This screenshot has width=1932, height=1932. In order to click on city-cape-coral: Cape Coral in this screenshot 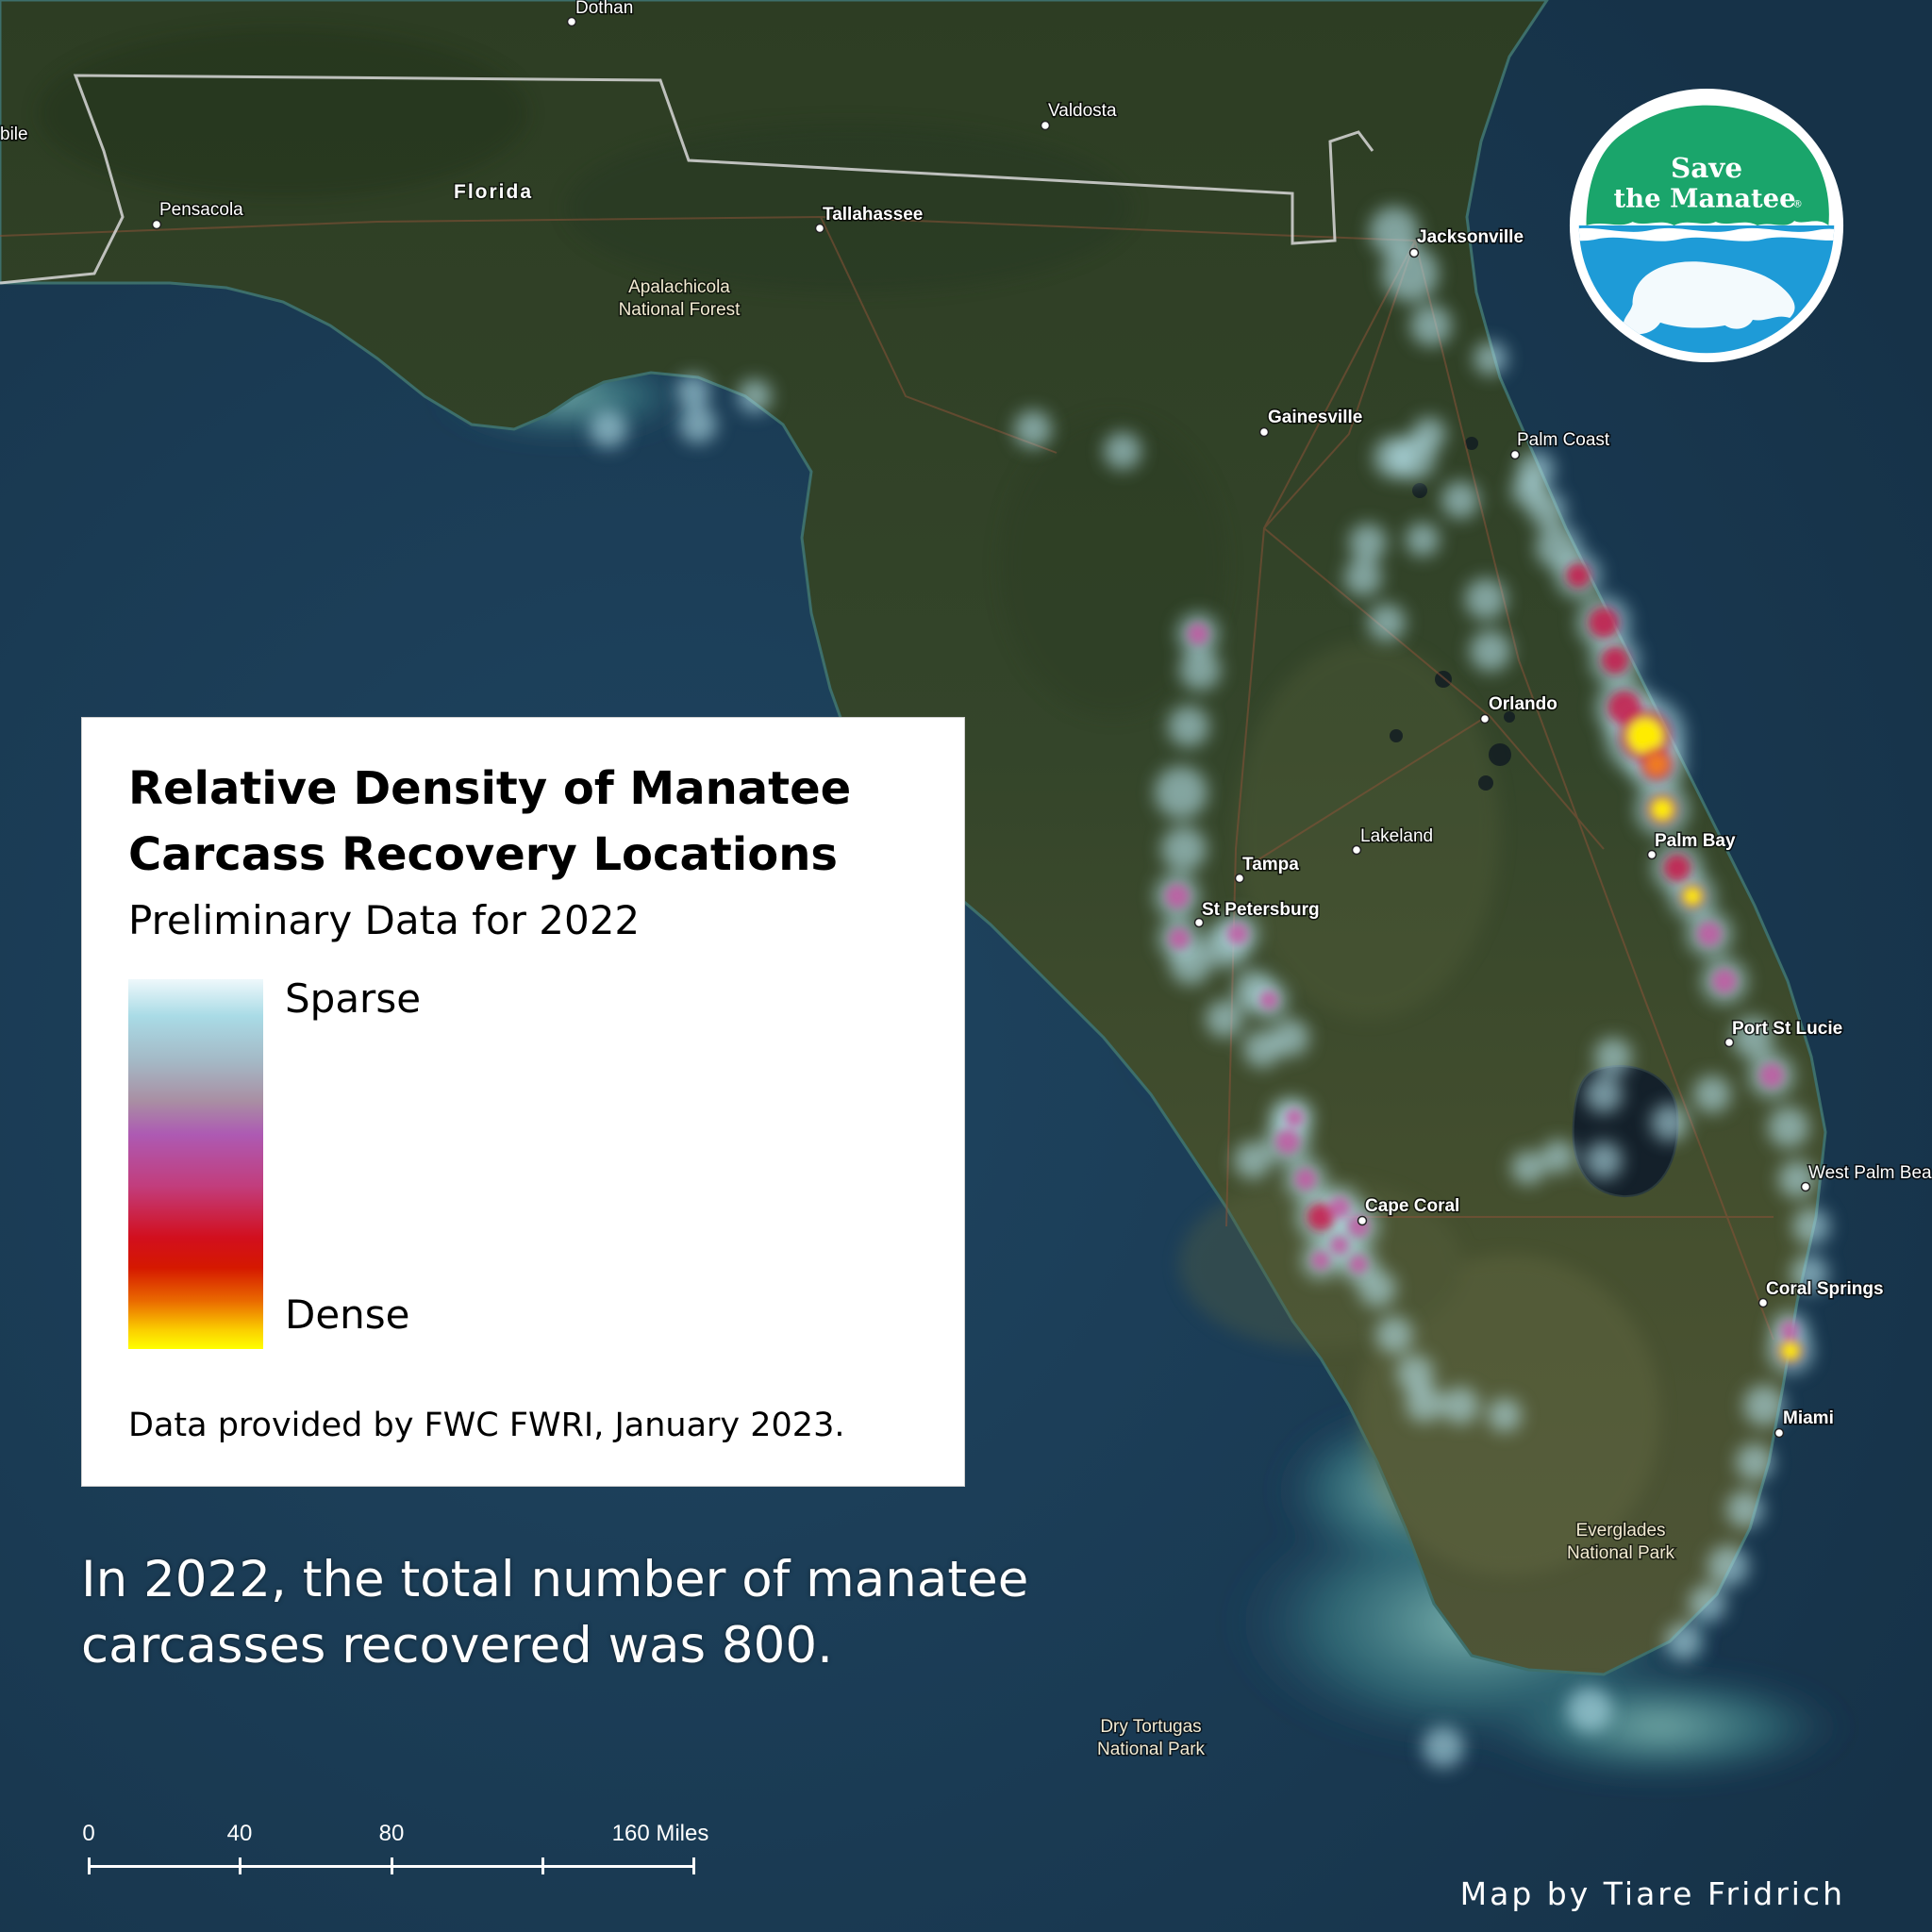, I will do `click(1409, 1211)`.